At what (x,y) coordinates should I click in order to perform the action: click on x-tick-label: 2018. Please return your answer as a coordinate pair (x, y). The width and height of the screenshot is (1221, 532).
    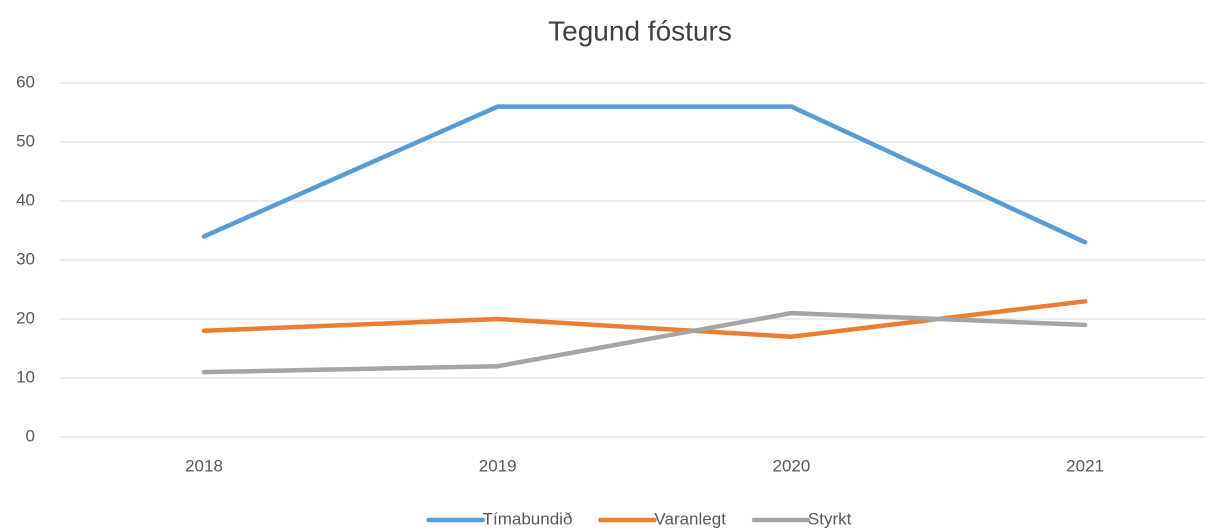
    Looking at the image, I should click on (204, 465).